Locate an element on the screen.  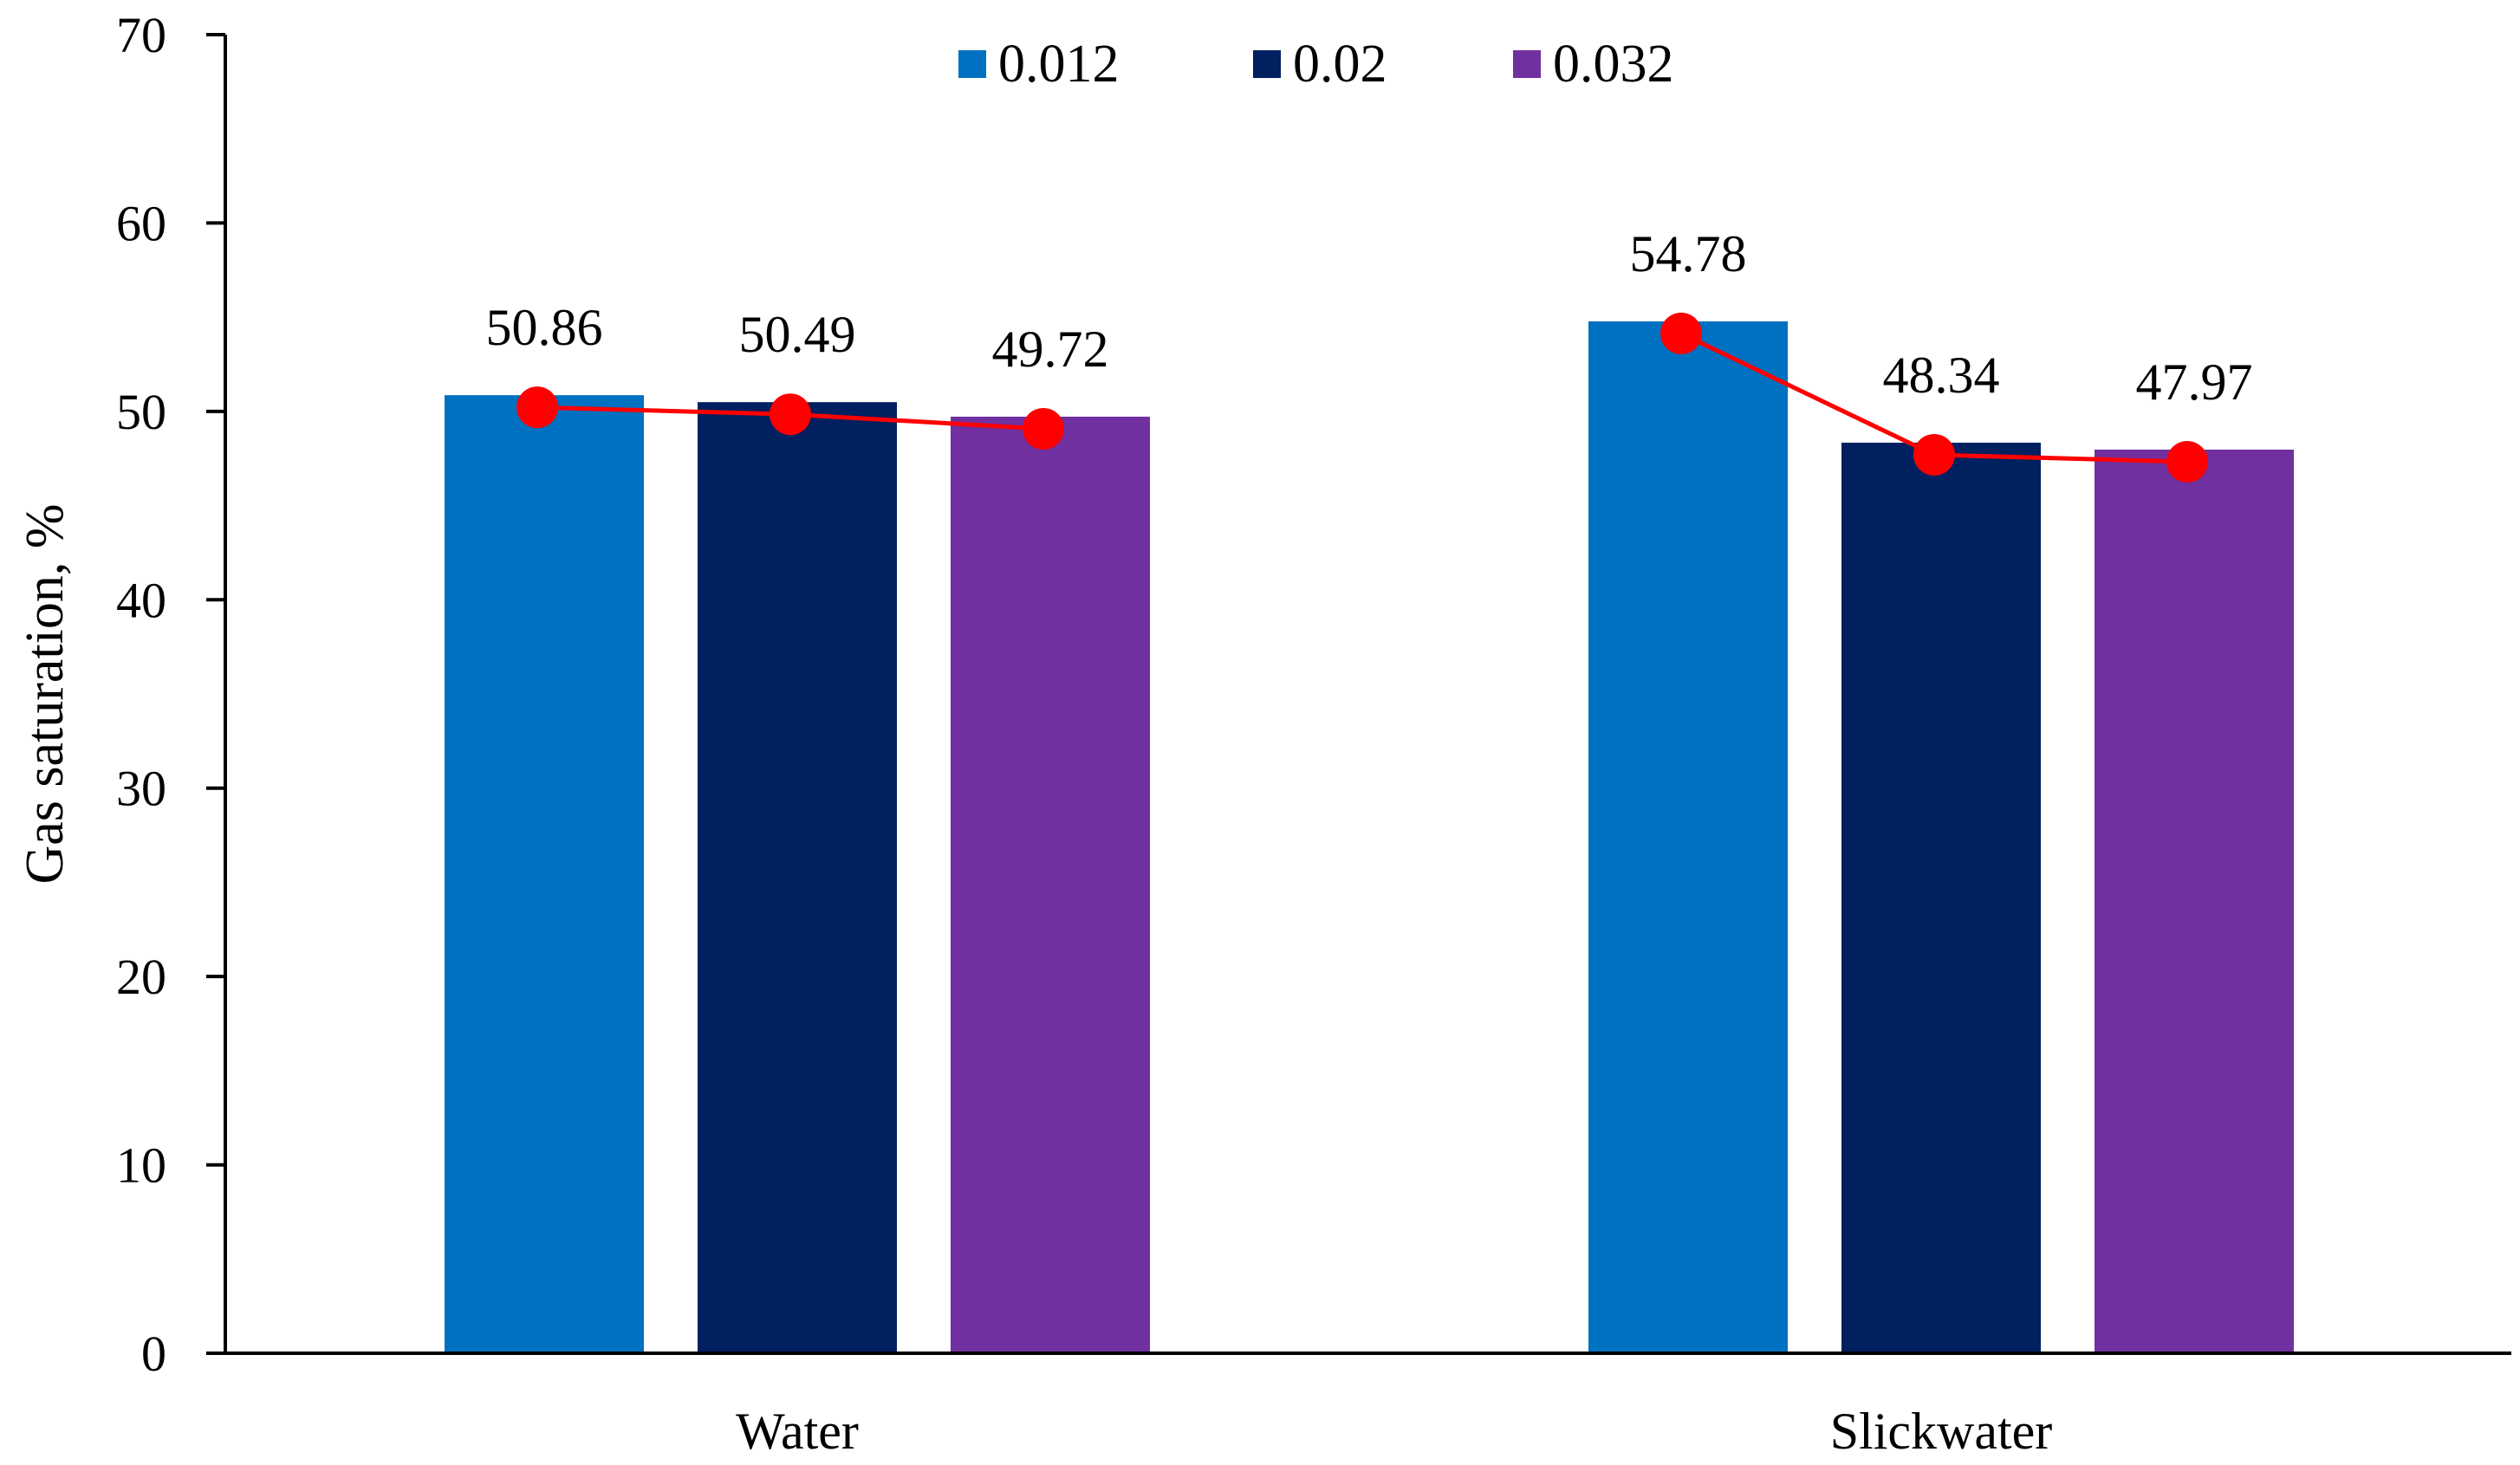
y-axis-title: Gas saturation, % is located at coordinates (45, 694).